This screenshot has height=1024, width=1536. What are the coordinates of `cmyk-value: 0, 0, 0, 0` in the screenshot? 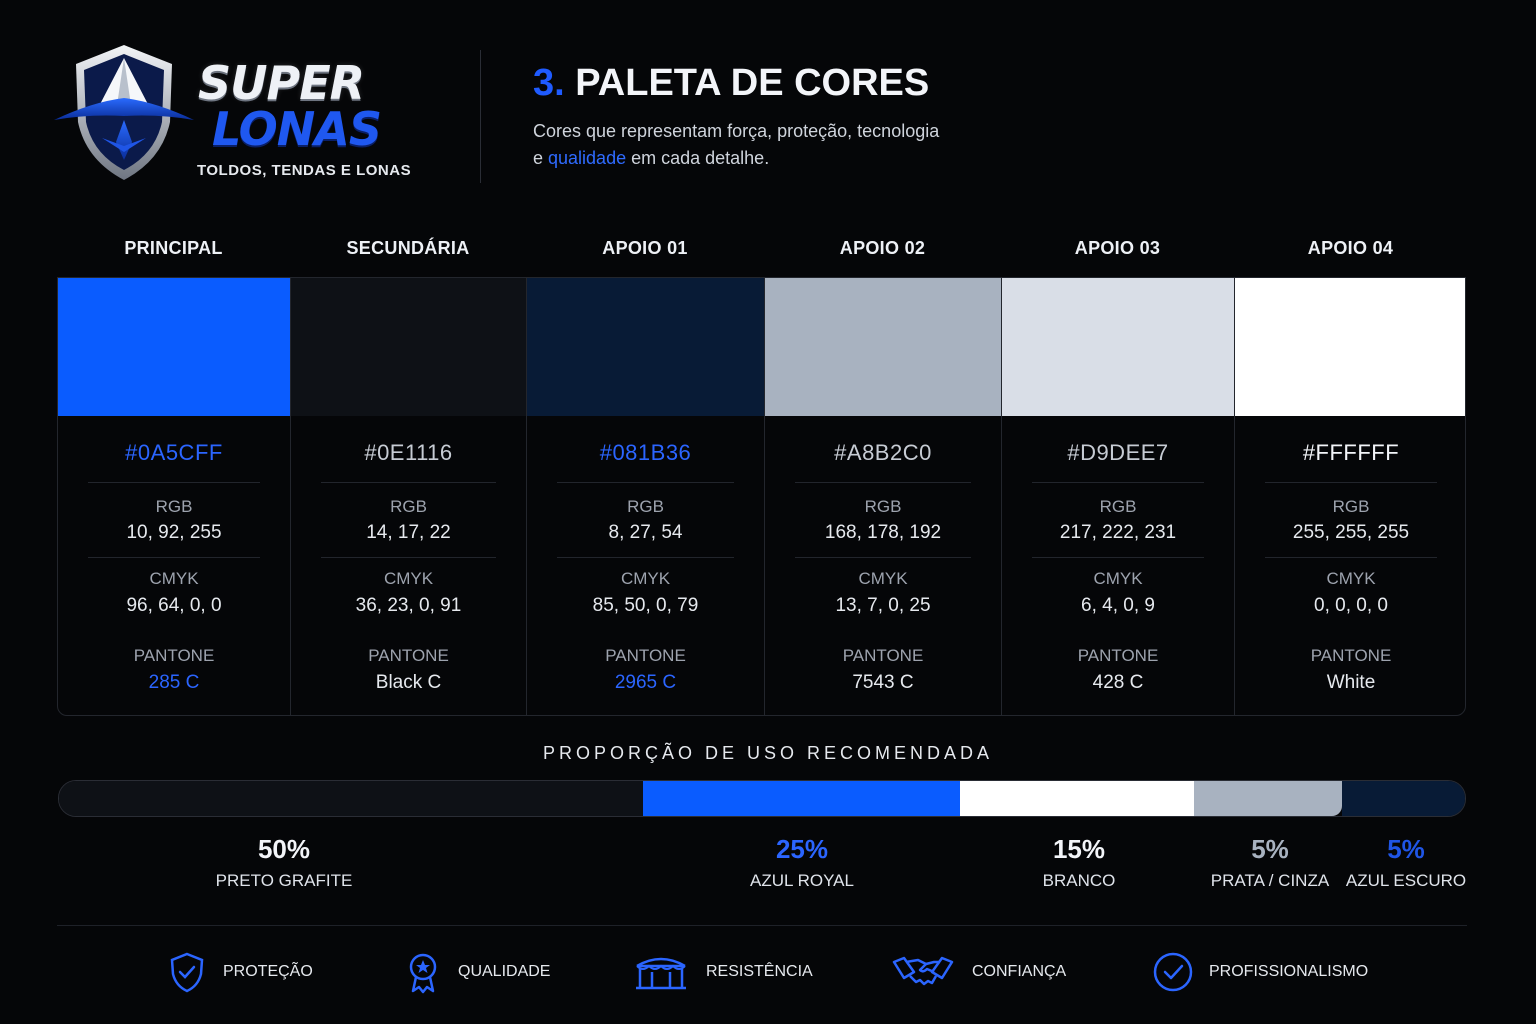 It's located at (1351, 605).